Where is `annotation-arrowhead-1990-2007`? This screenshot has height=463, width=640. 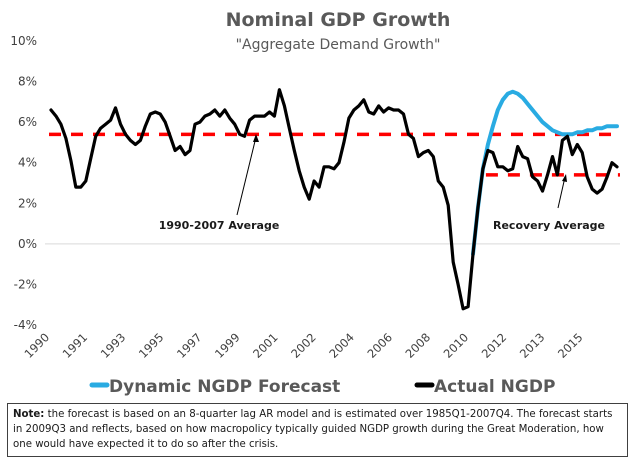
annotation-arrowhead-1990-2007 is located at coordinates (256, 138).